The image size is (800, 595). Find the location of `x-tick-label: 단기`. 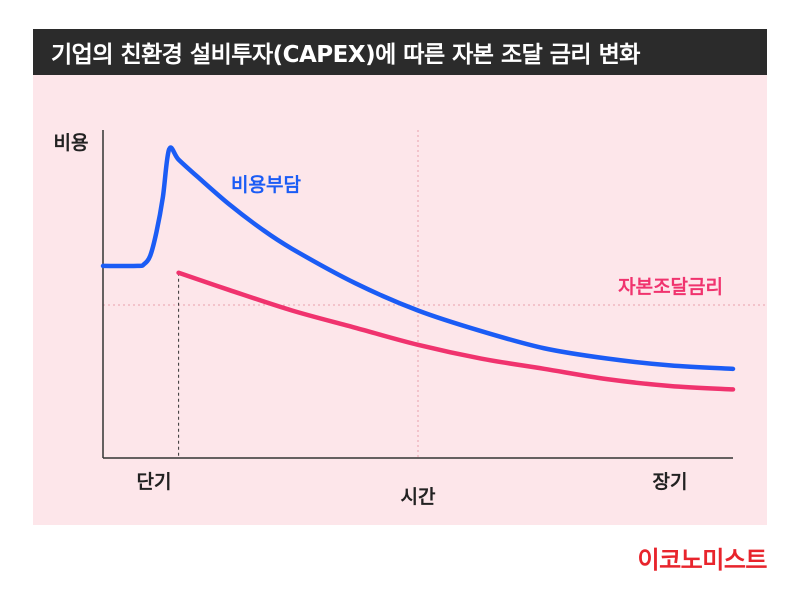

x-tick-label: 단기 is located at coordinates (154, 482).